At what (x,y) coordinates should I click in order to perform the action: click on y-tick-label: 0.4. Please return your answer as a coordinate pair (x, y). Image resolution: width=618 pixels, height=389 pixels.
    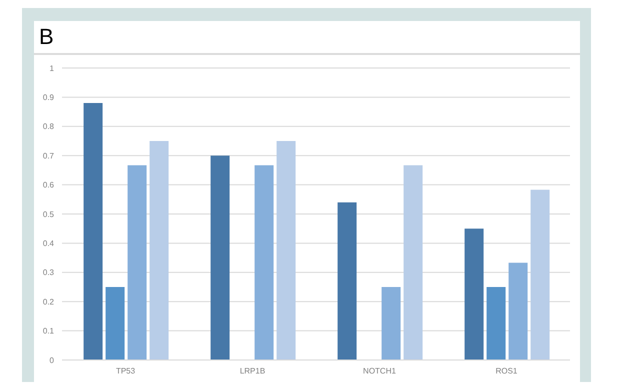
    Looking at the image, I should click on (48, 243).